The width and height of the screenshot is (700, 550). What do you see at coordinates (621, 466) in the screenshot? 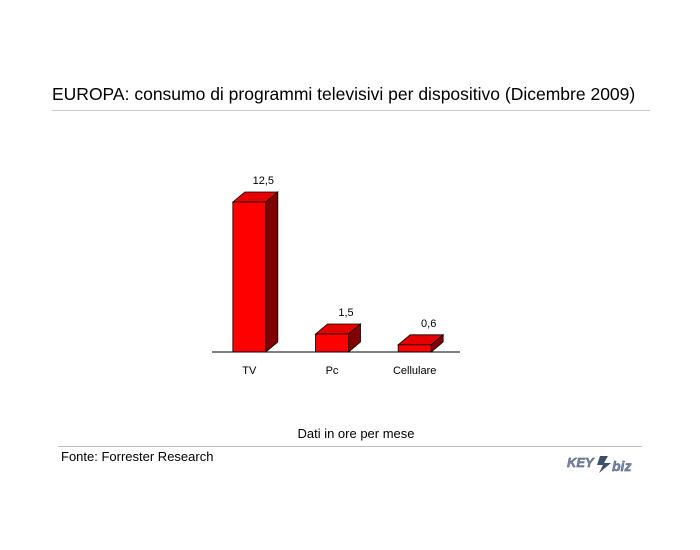
I see `logo-text-right: biz` at bounding box center [621, 466].